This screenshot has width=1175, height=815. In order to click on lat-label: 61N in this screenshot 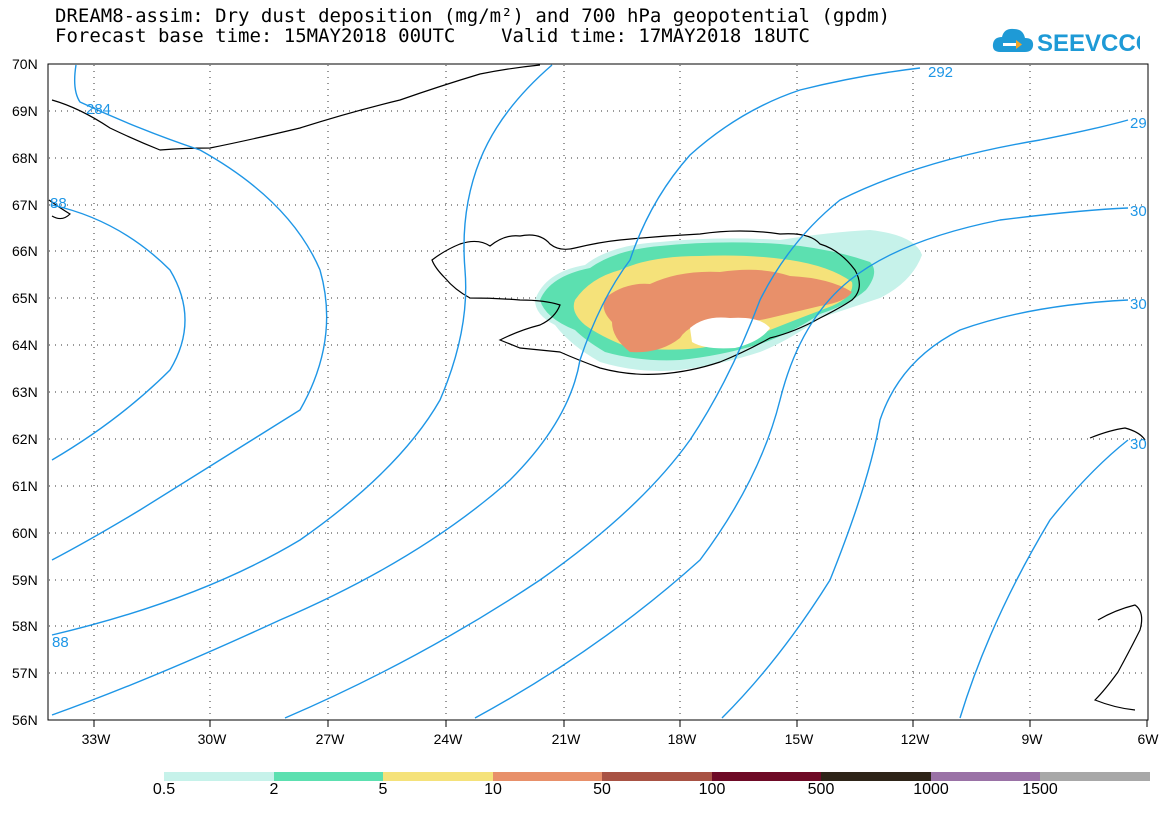, I will do `click(25, 486)`.